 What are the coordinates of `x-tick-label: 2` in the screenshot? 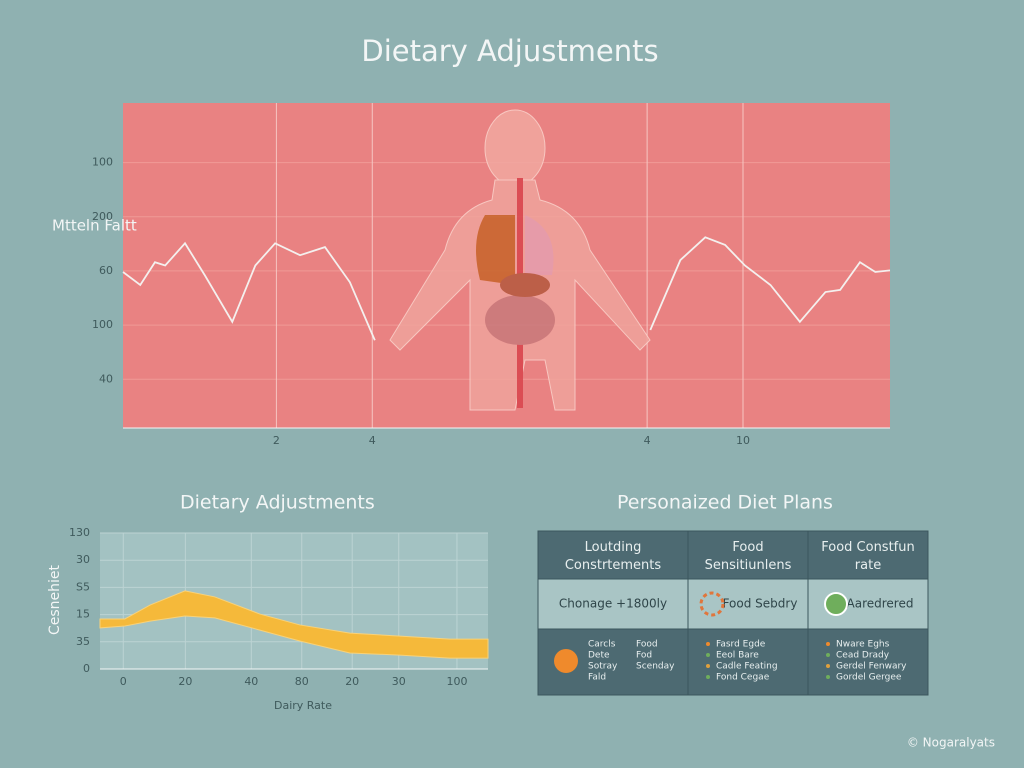 It's located at (276, 440).